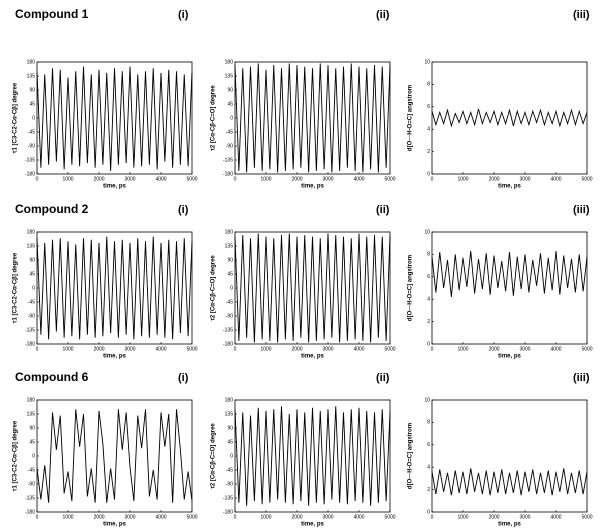 This screenshot has width=600, height=529. What do you see at coordinates (52, 14) in the screenshot?
I see `row-title: Compound 1` at bounding box center [52, 14].